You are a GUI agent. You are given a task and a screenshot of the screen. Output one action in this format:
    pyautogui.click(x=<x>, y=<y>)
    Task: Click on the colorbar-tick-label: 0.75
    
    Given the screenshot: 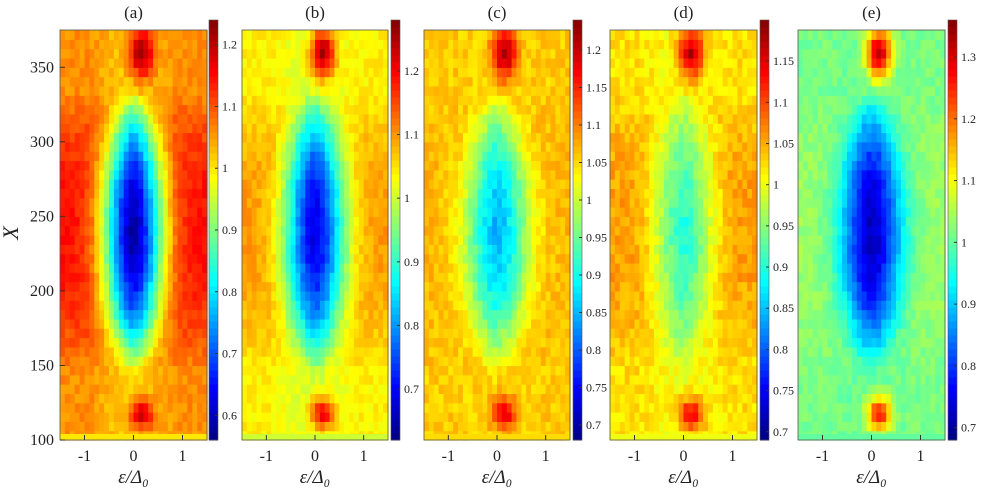 What is the action you would take?
    pyautogui.click(x=596, y=388)
    